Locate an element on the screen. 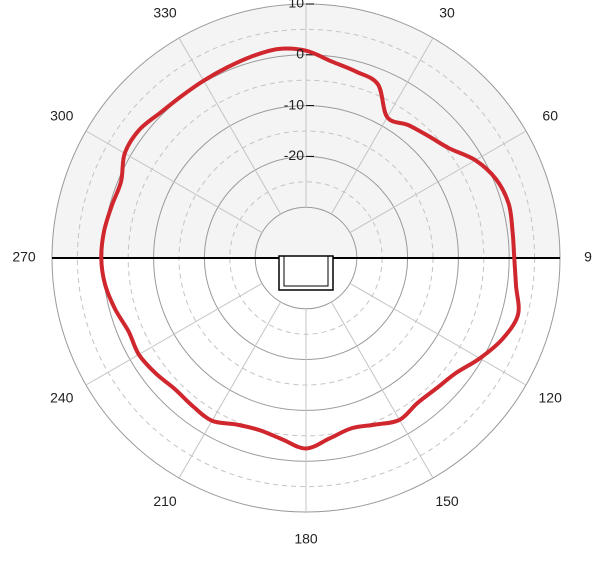 The width and height of the screenshot is (595, 567). angle-tick-label: 330 is located at coordinates (165, 13).